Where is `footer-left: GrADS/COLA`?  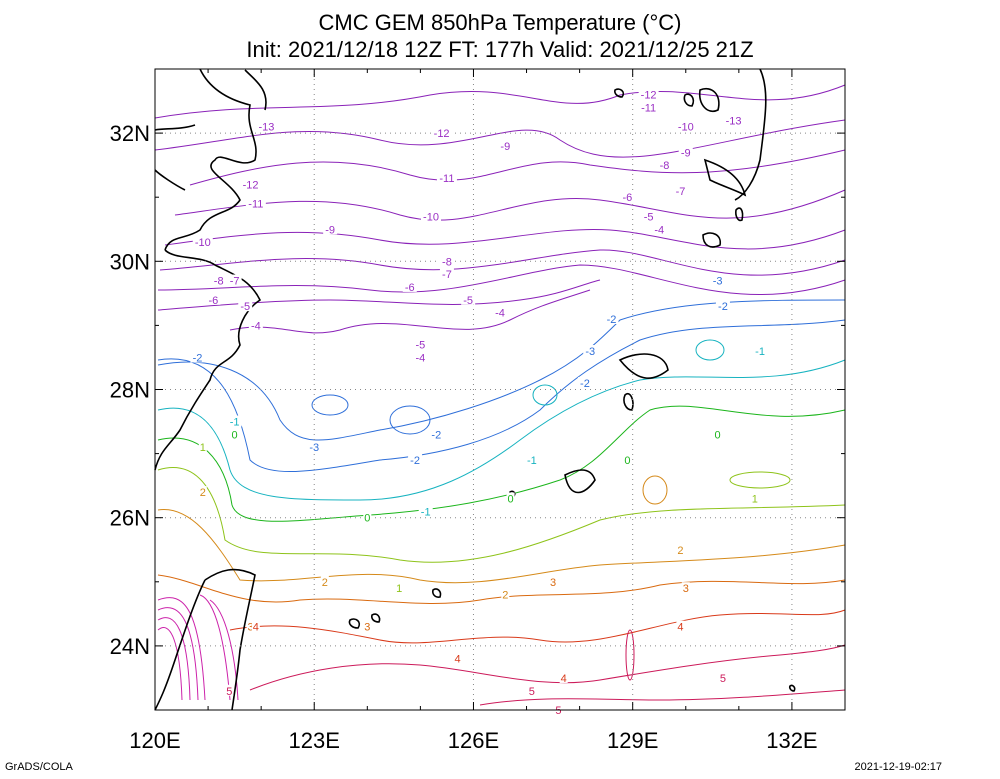
footer-left: GrADS/COLA is located at coordinates (39, 767).